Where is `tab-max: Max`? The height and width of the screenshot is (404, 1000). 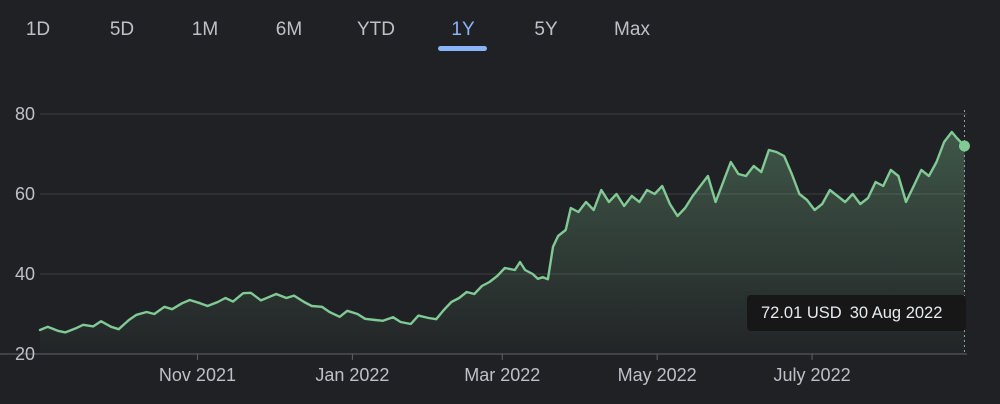
tab-max: Max is located at coordinates (632, 29).